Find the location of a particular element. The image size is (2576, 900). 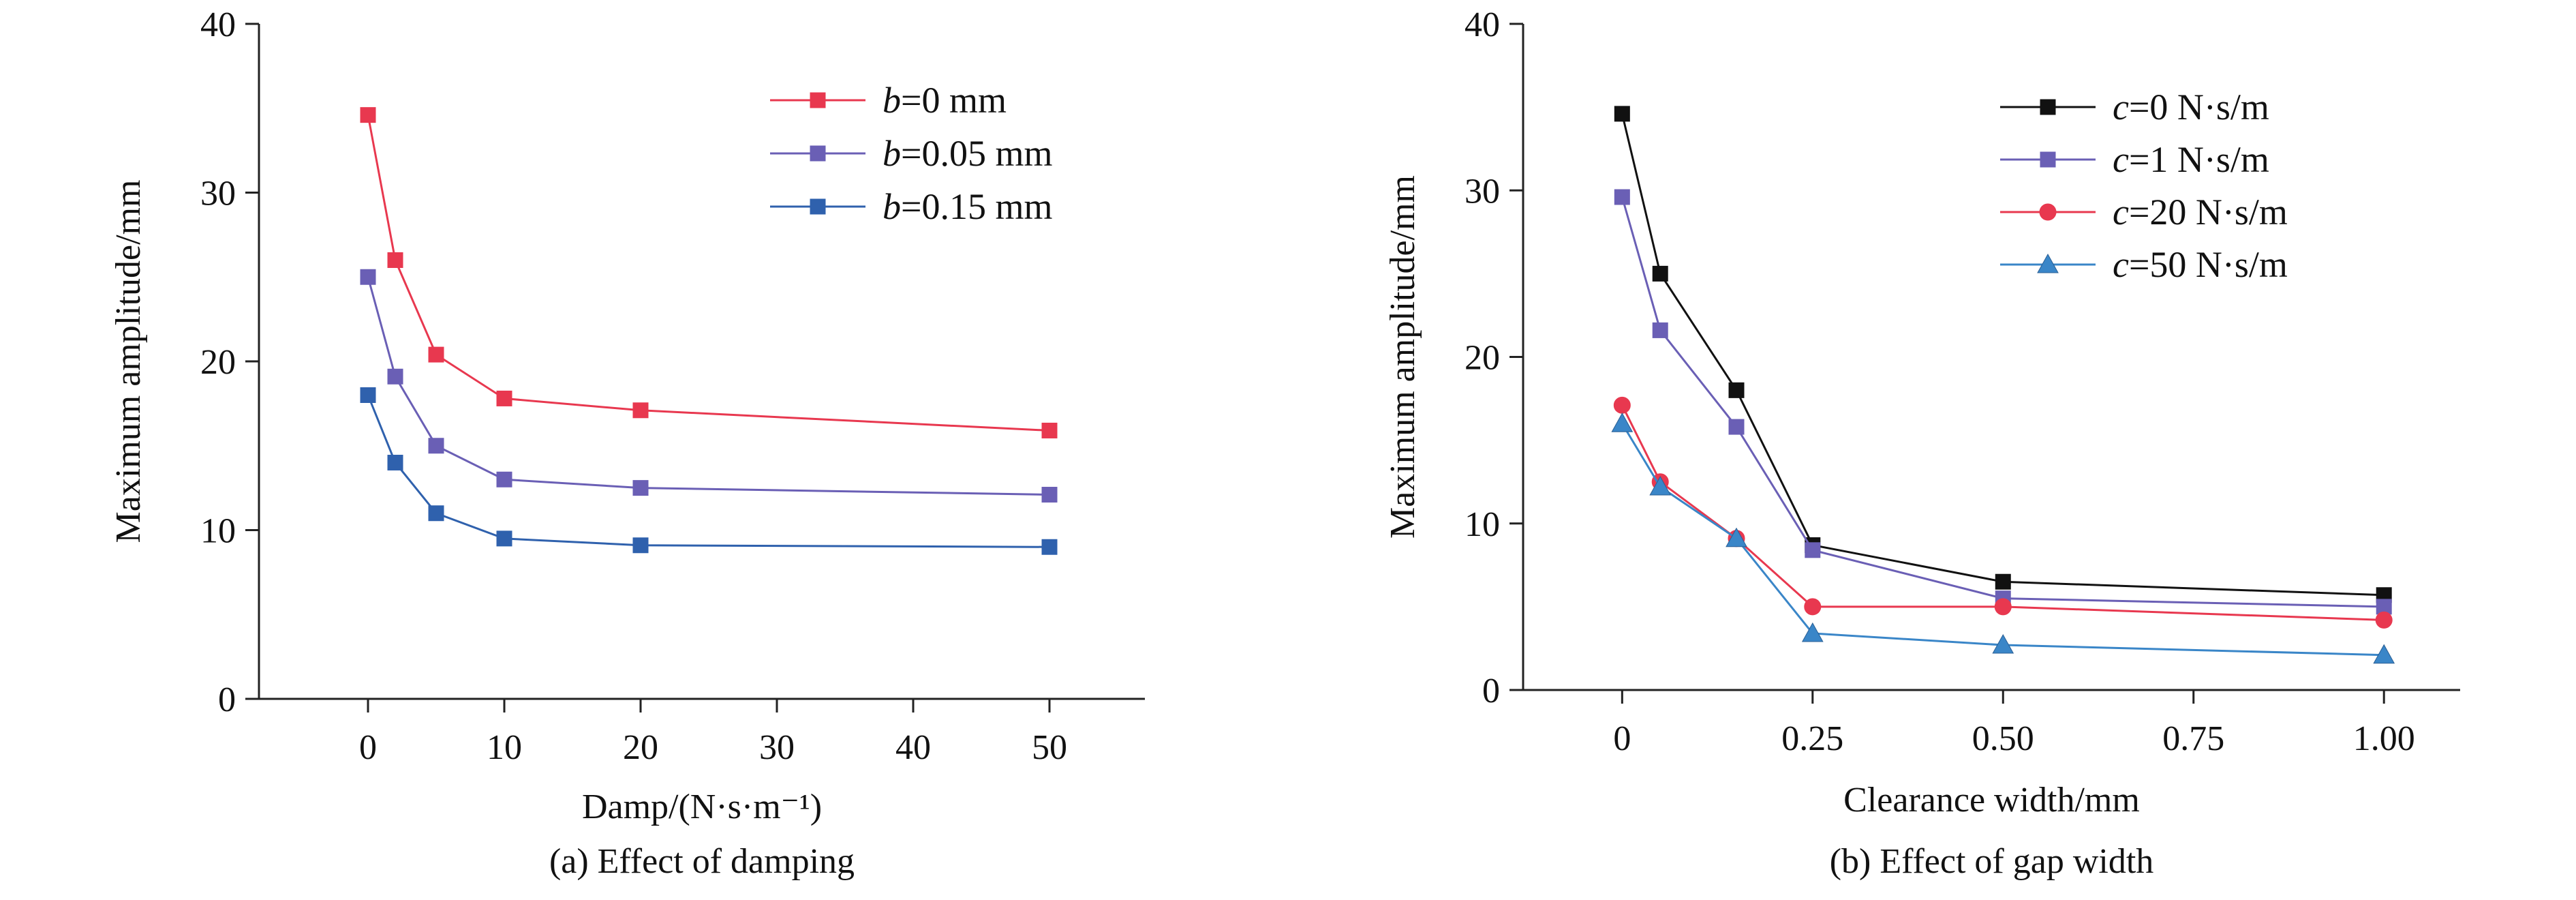

x-tick-label: 10 is located at coordinates (504, 747).